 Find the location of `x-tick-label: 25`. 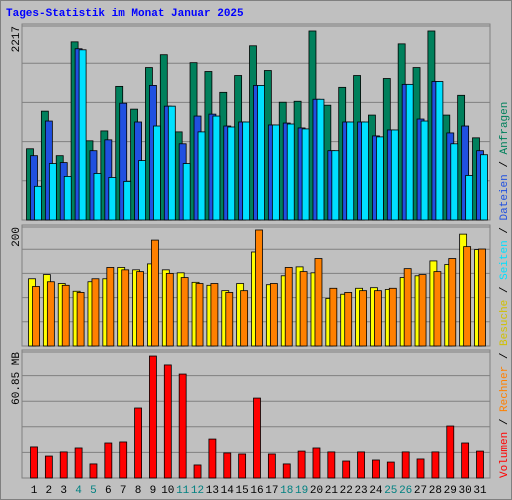

x-tick-label: 25 is located at coordinates (390, 491).